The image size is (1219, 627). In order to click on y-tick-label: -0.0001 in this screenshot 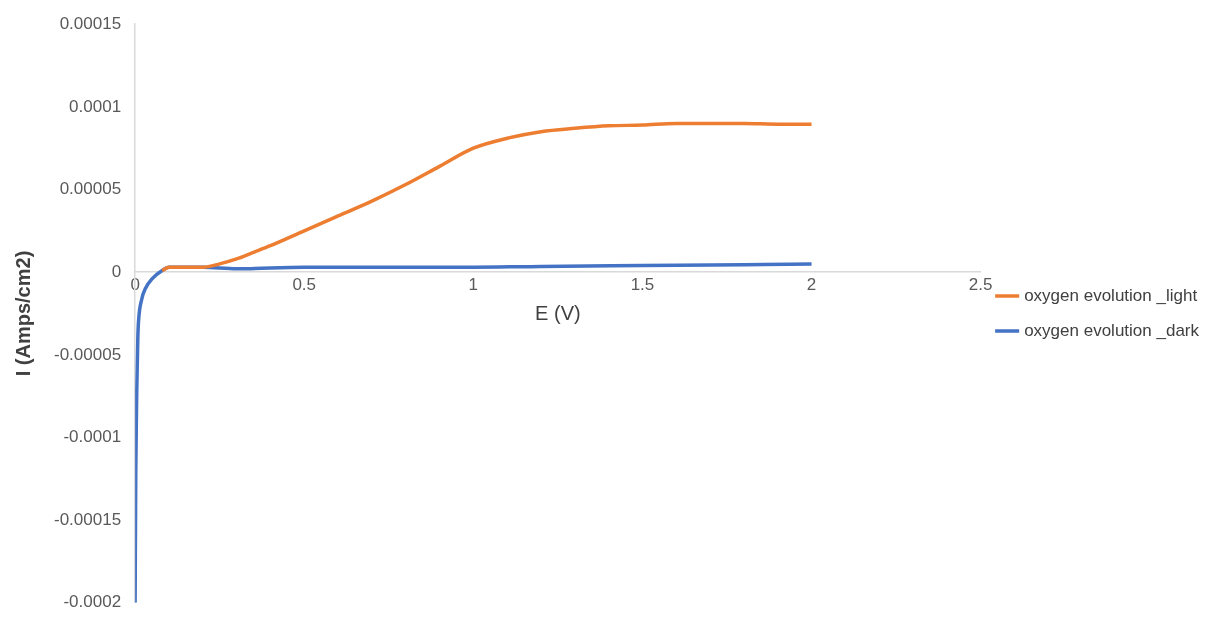, I will do `click(92, 437)`.